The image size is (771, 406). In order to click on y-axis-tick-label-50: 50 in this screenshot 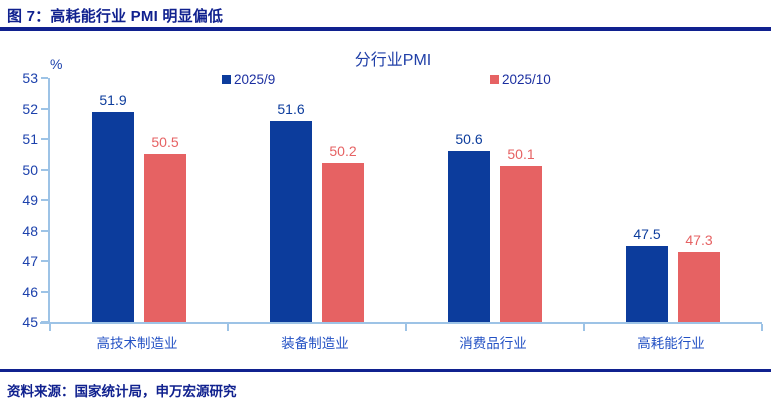, I will do `click(30, 169)`.